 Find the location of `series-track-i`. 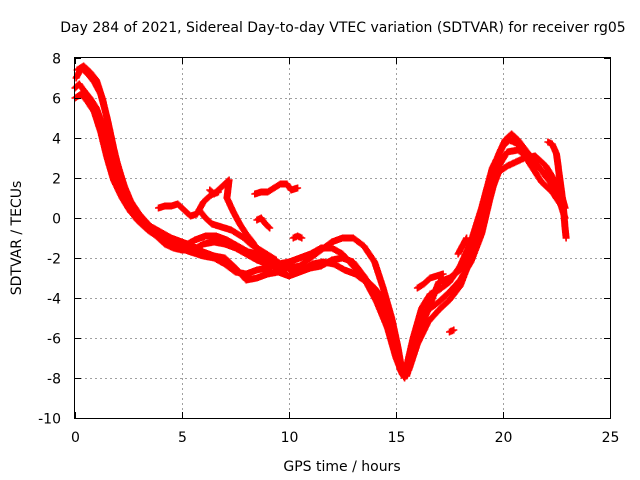

series-track-i is located at coordinates (263, 223).